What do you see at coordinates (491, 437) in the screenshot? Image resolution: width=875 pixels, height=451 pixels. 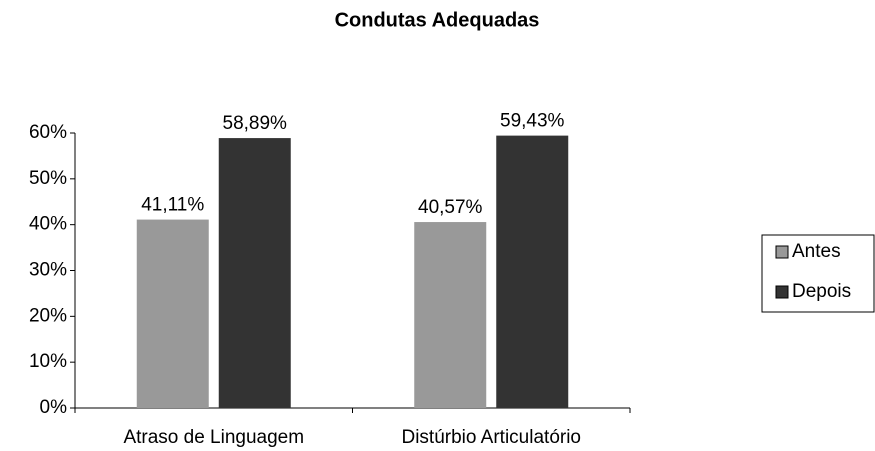 I see `x-tick-label: Distúrbio Articulatório` at bounding box center [491, 437].